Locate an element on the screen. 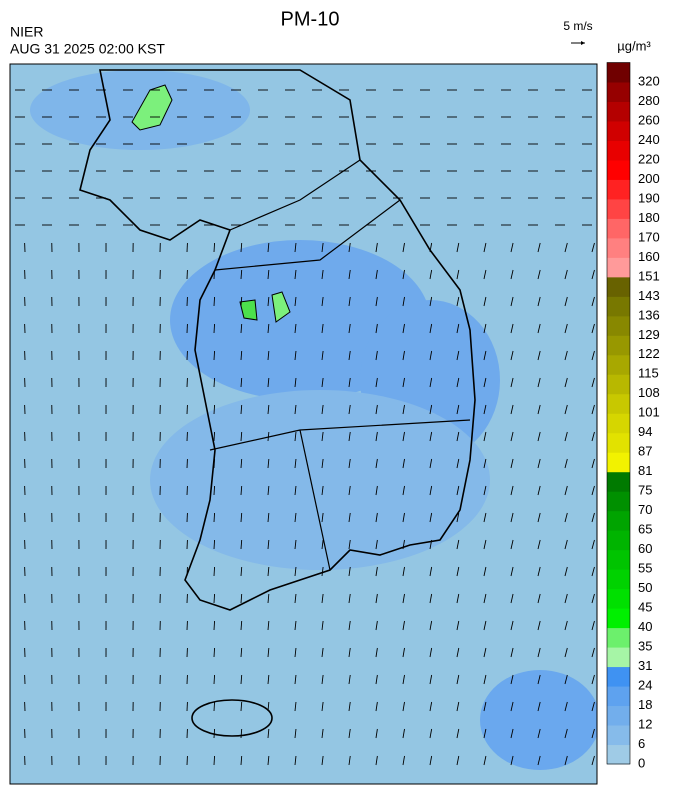  colorbar-tick-label: 87 is located at coordinates (645, 451).